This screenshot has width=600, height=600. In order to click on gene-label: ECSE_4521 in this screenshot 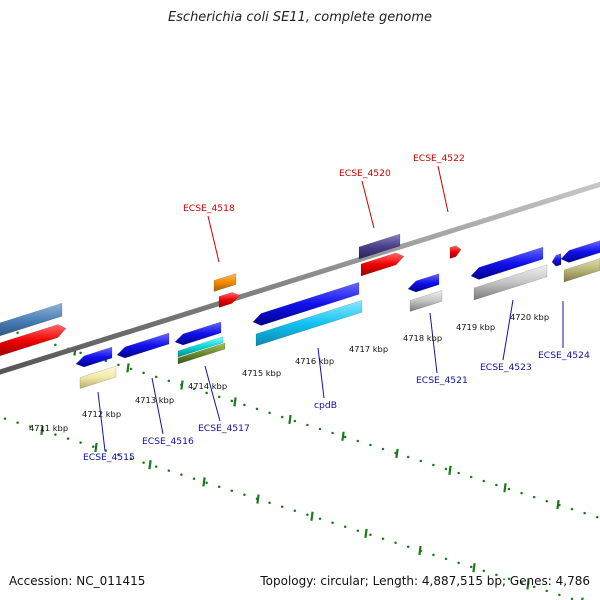, I will do `click(442, 380)`.